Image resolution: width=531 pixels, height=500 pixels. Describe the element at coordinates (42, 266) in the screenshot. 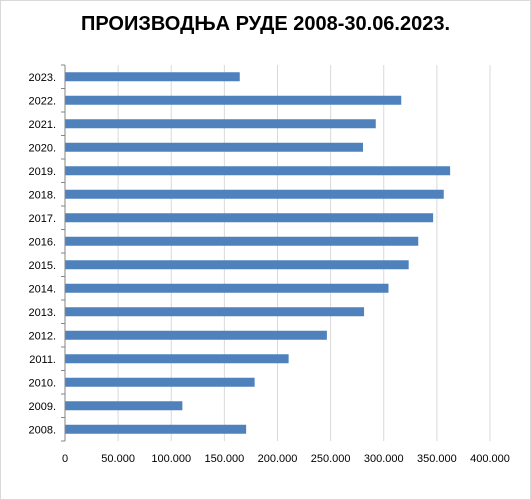

I see `y-tick-label: 2015.` at that location.